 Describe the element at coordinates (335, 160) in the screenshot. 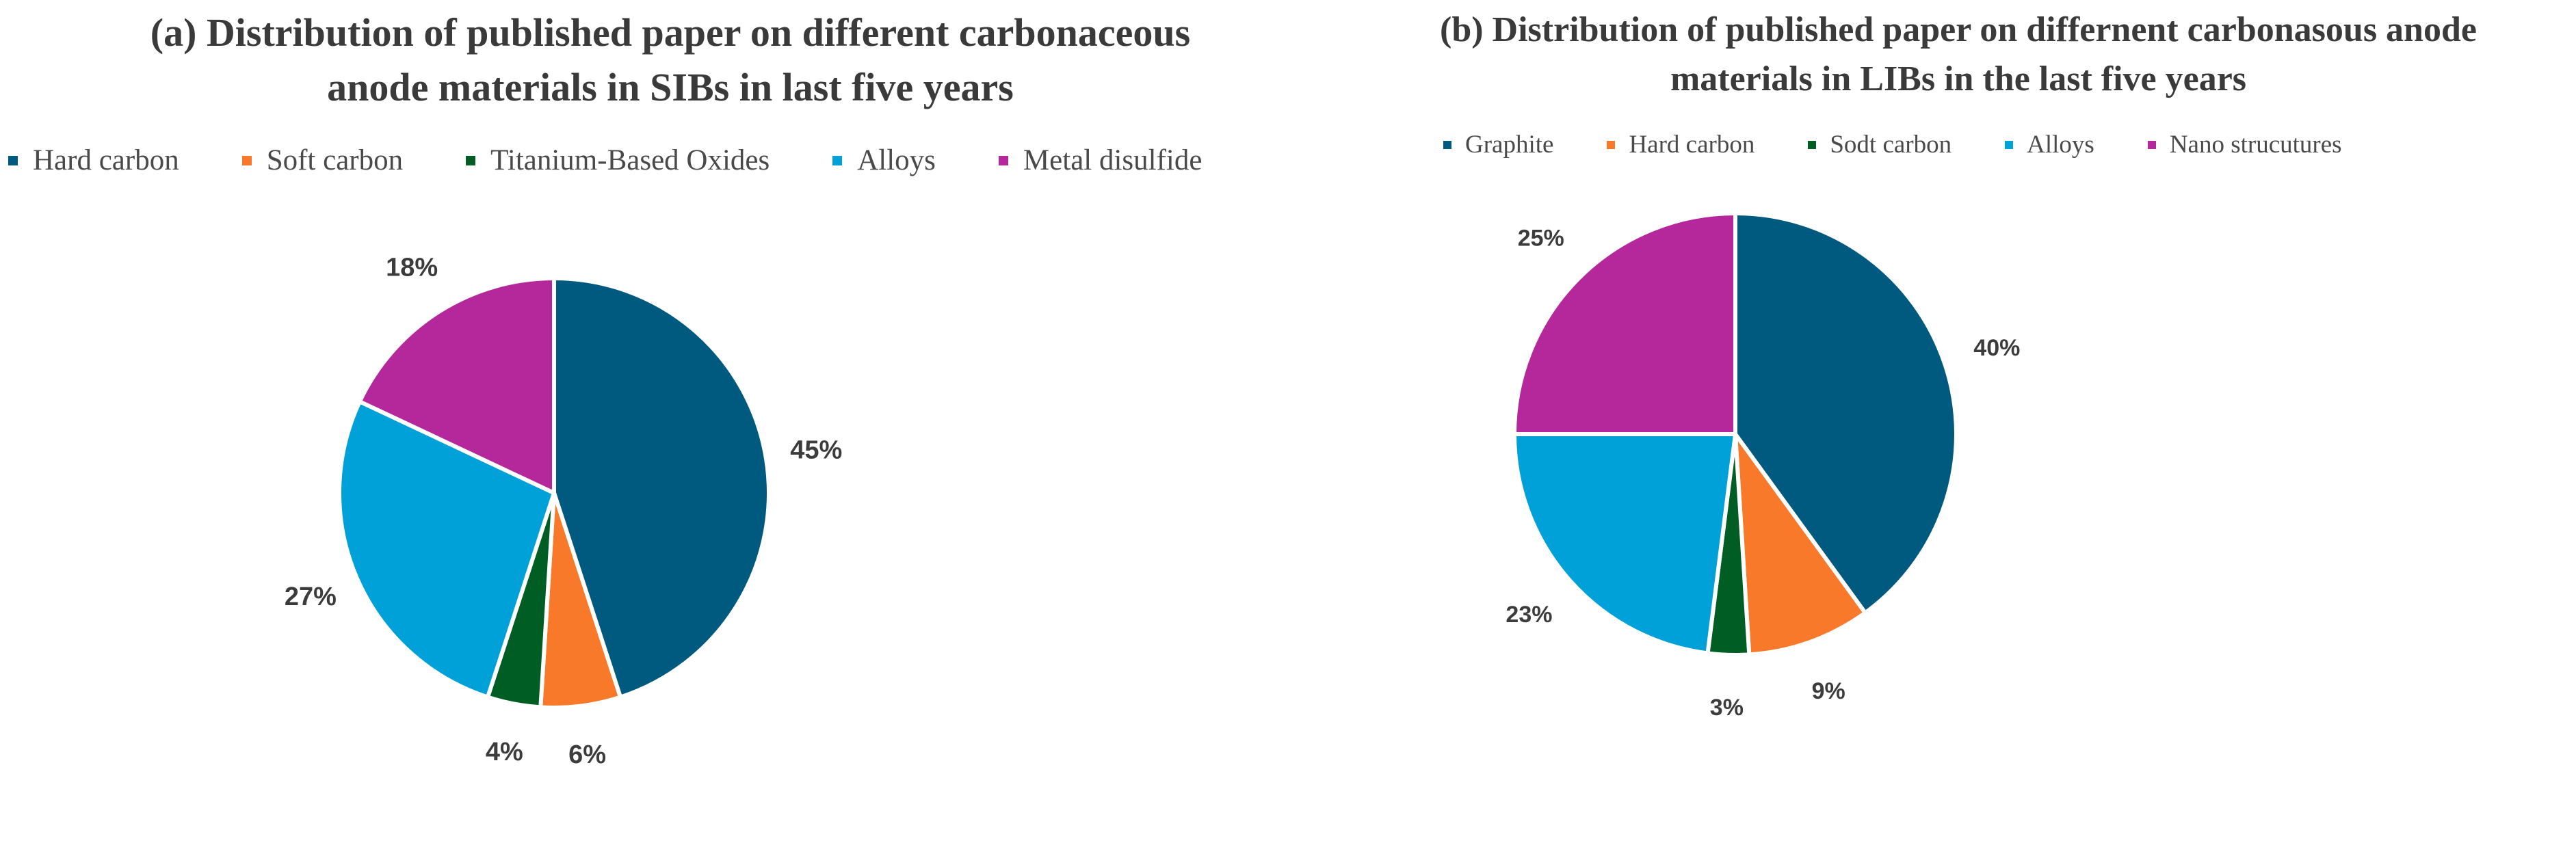

I see `legend-a-label-2: Soft carbon` at that location.